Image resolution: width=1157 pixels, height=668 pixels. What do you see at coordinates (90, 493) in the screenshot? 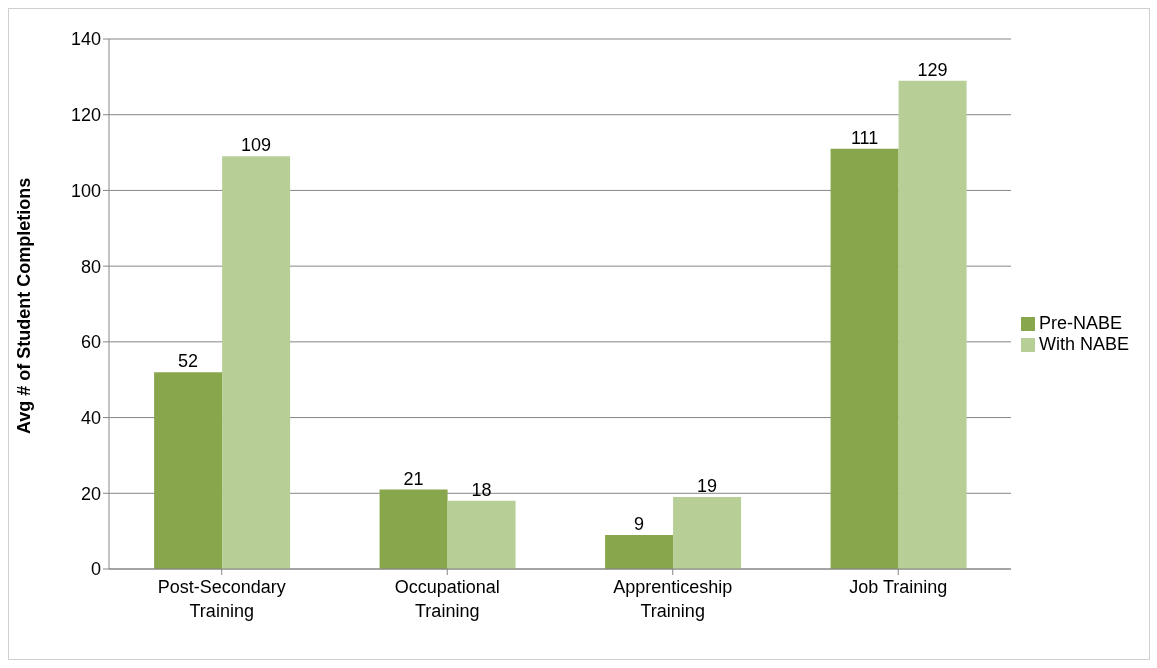
I see `y-tick-label: 20` at bounding box center [90, 493].